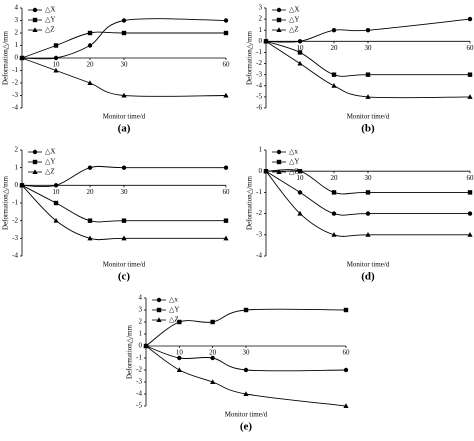  Describe the element at coordinates (124, 129) in the screenshot. I see `caption: (a)` at that location.